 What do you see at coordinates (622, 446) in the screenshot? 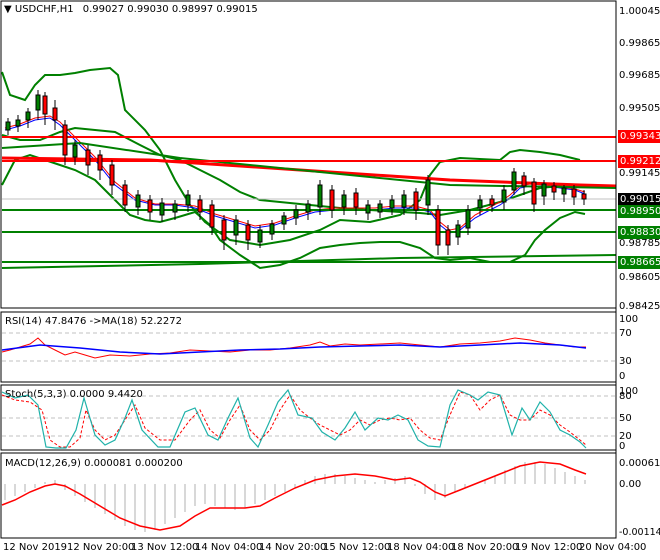
I see `stoch-tick: 0` at bounding box center [622, 446].